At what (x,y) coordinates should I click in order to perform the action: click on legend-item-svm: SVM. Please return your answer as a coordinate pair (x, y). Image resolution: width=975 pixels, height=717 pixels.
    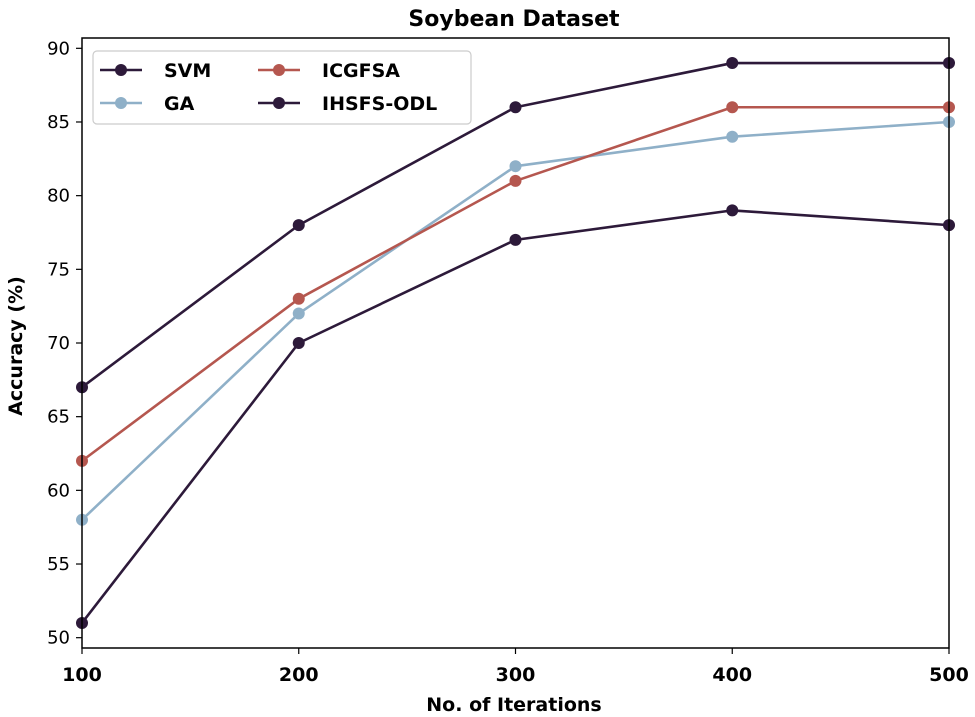
    Looking at the image, I should click on (155, 71).